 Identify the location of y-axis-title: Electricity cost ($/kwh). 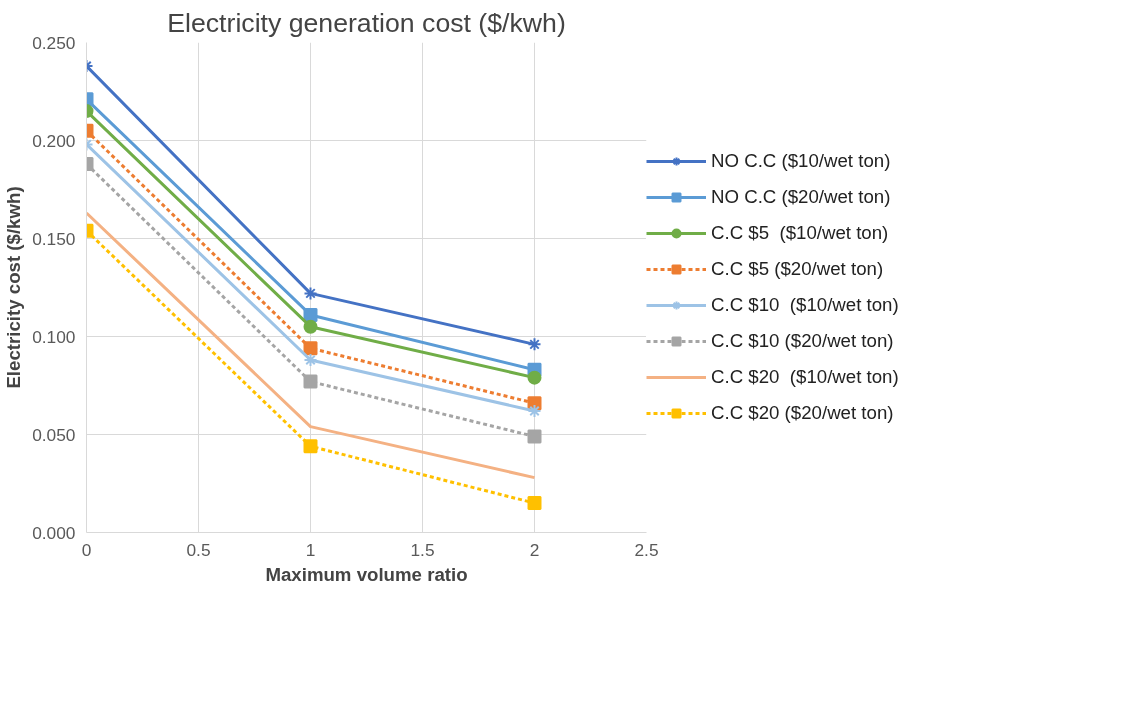
(14, 287).